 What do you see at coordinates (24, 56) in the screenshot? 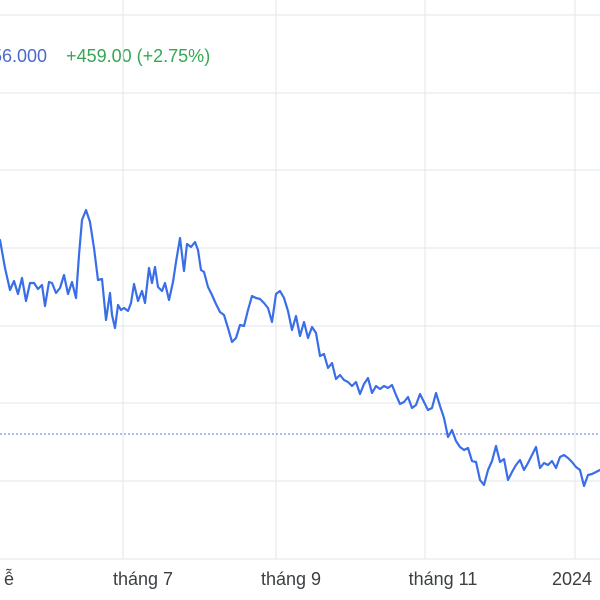
I see `previous-close-value: 56.000` at bounding box center [24, 56].